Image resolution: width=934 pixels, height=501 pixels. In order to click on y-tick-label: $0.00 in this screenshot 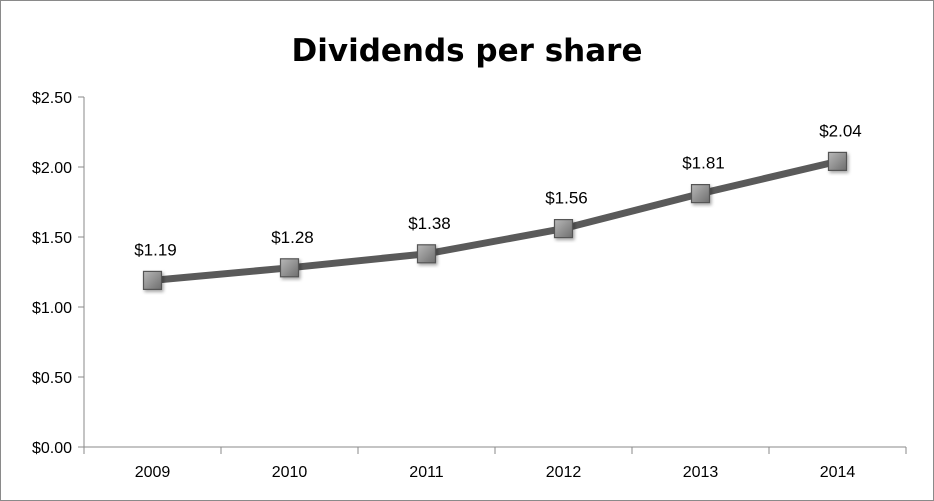, I will do `click(52, 448)`.